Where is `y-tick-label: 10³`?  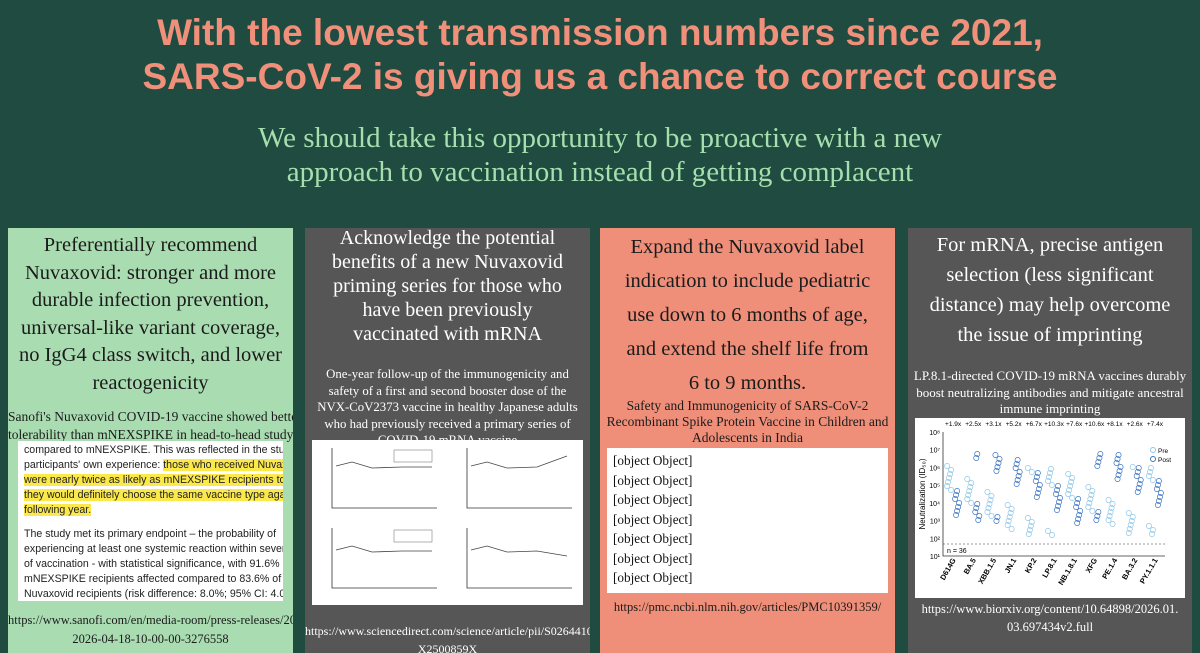 y-tick-label: 10³ is located at coordinates (935, 522).